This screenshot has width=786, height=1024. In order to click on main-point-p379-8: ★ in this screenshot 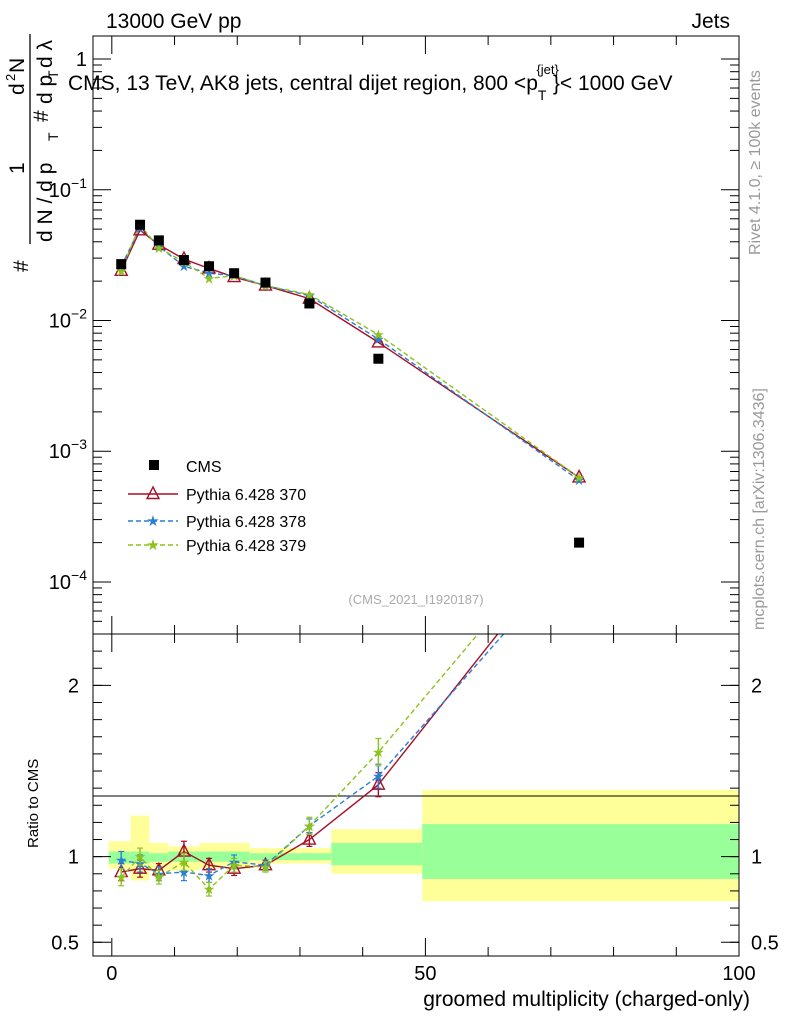, I will do `click(378, 336)`.